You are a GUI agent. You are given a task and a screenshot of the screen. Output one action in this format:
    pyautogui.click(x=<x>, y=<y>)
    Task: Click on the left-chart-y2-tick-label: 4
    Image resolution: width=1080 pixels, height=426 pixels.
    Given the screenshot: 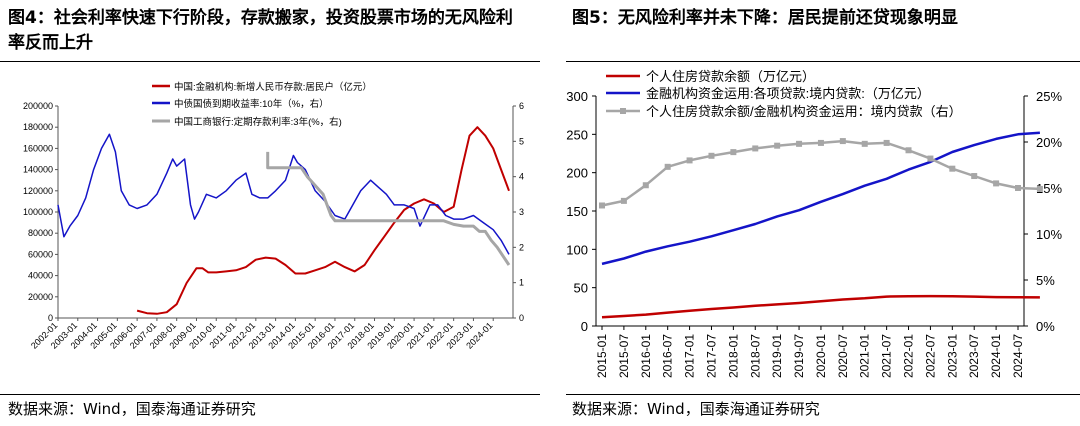 What is the action you would take?
    pyautogui.click(x=521, y=177)
    